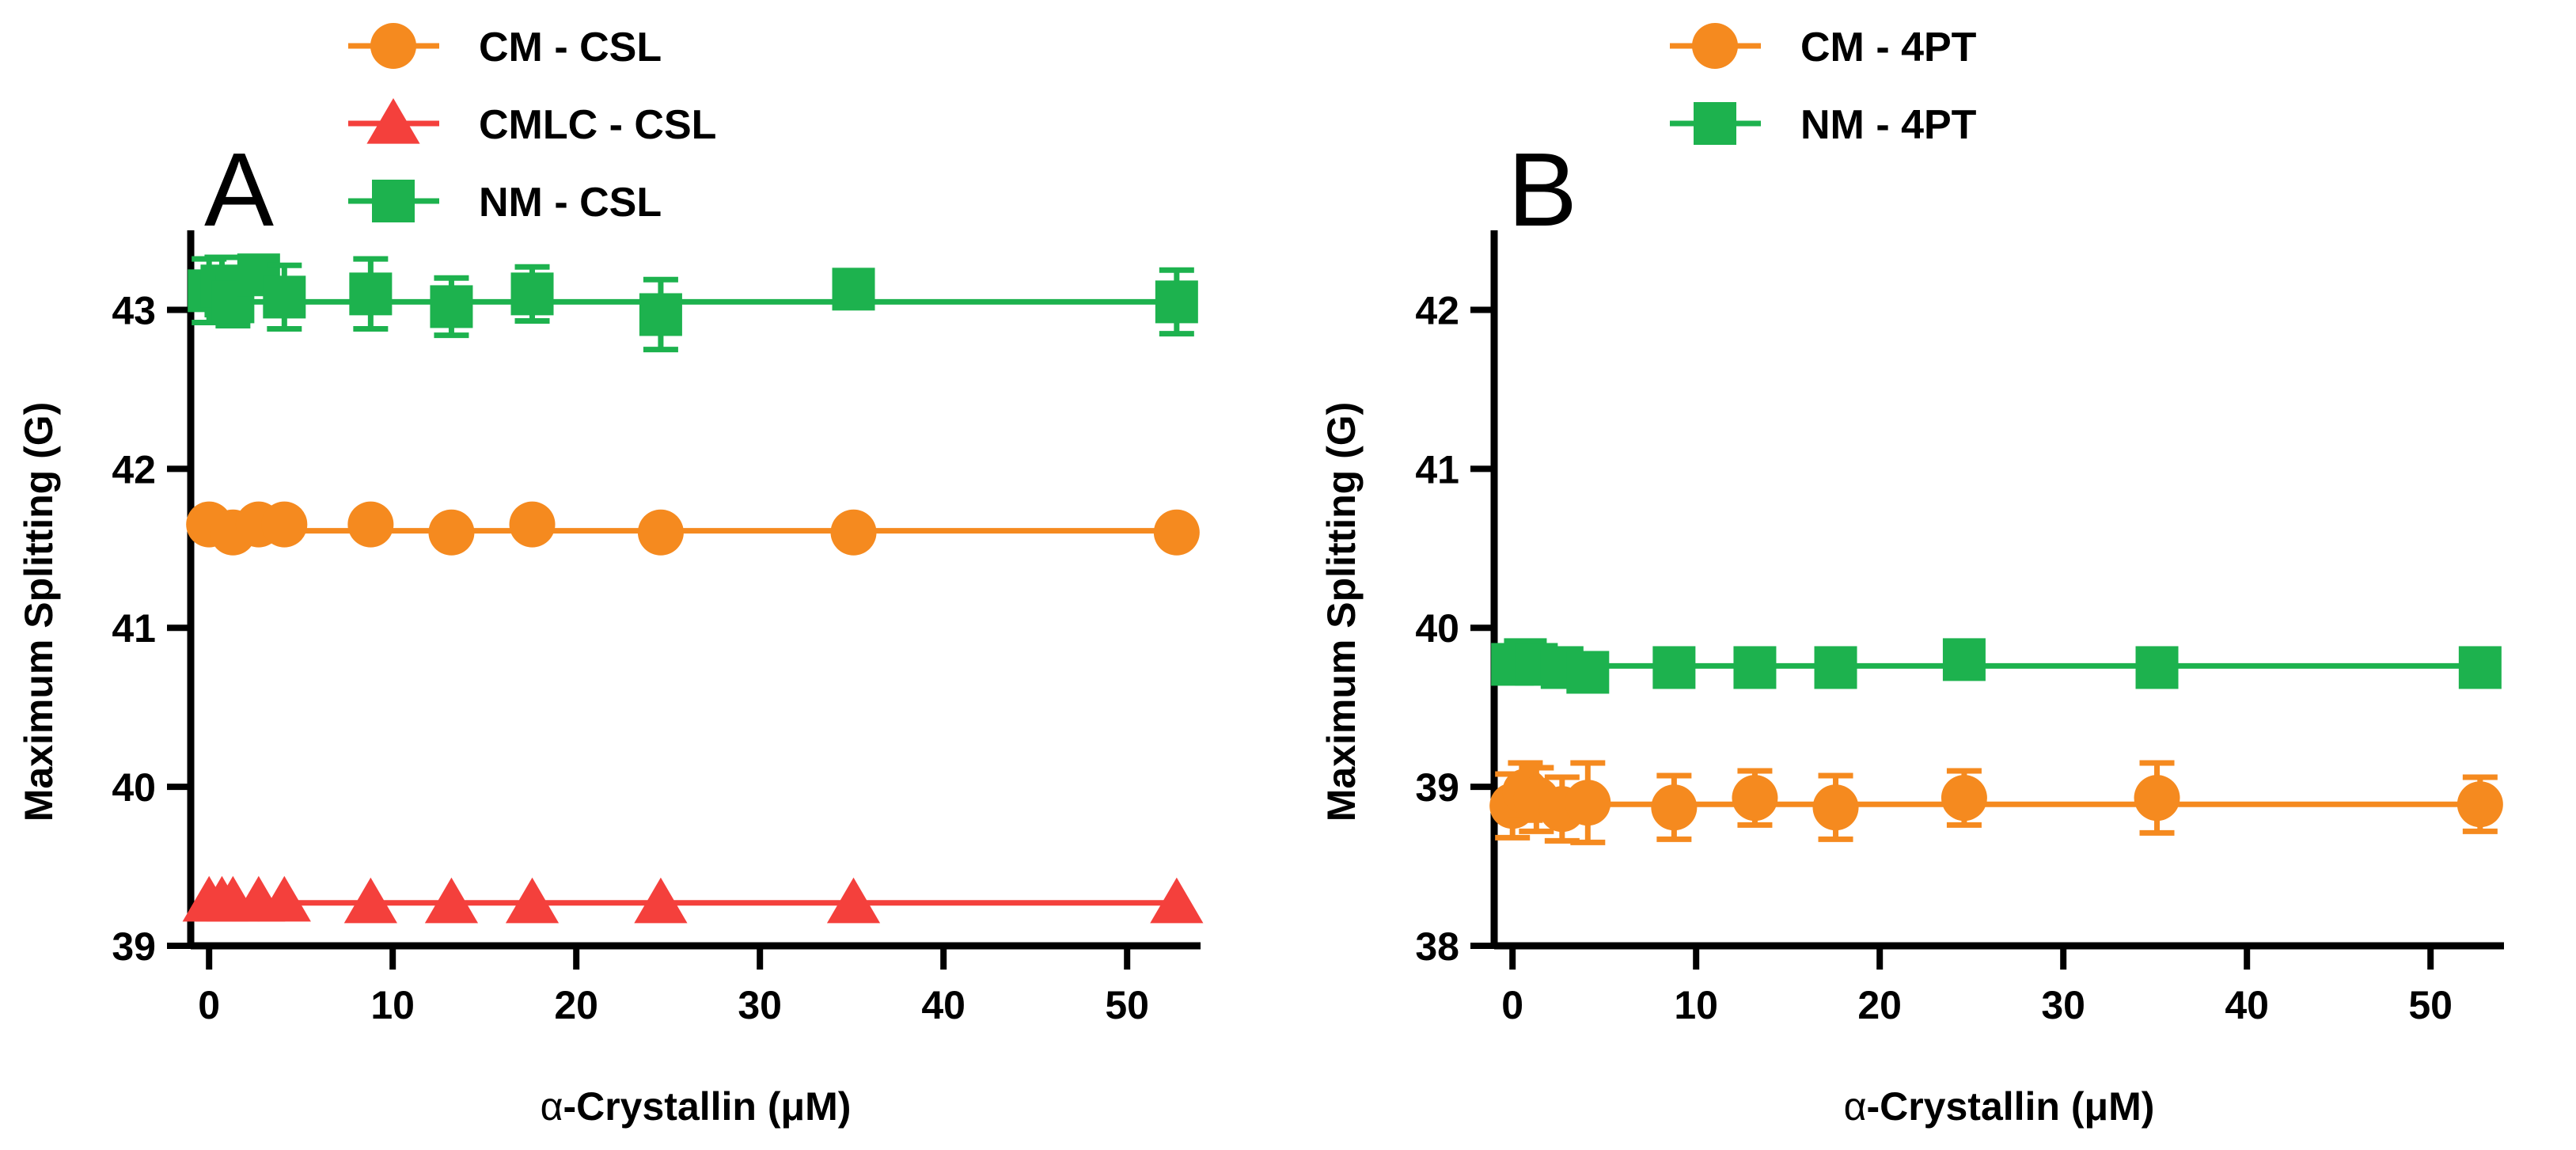  Describe the element at coordinates (1437, 787) in the screenshot. I see `panel-b-y-tick-label: 39` at that location.